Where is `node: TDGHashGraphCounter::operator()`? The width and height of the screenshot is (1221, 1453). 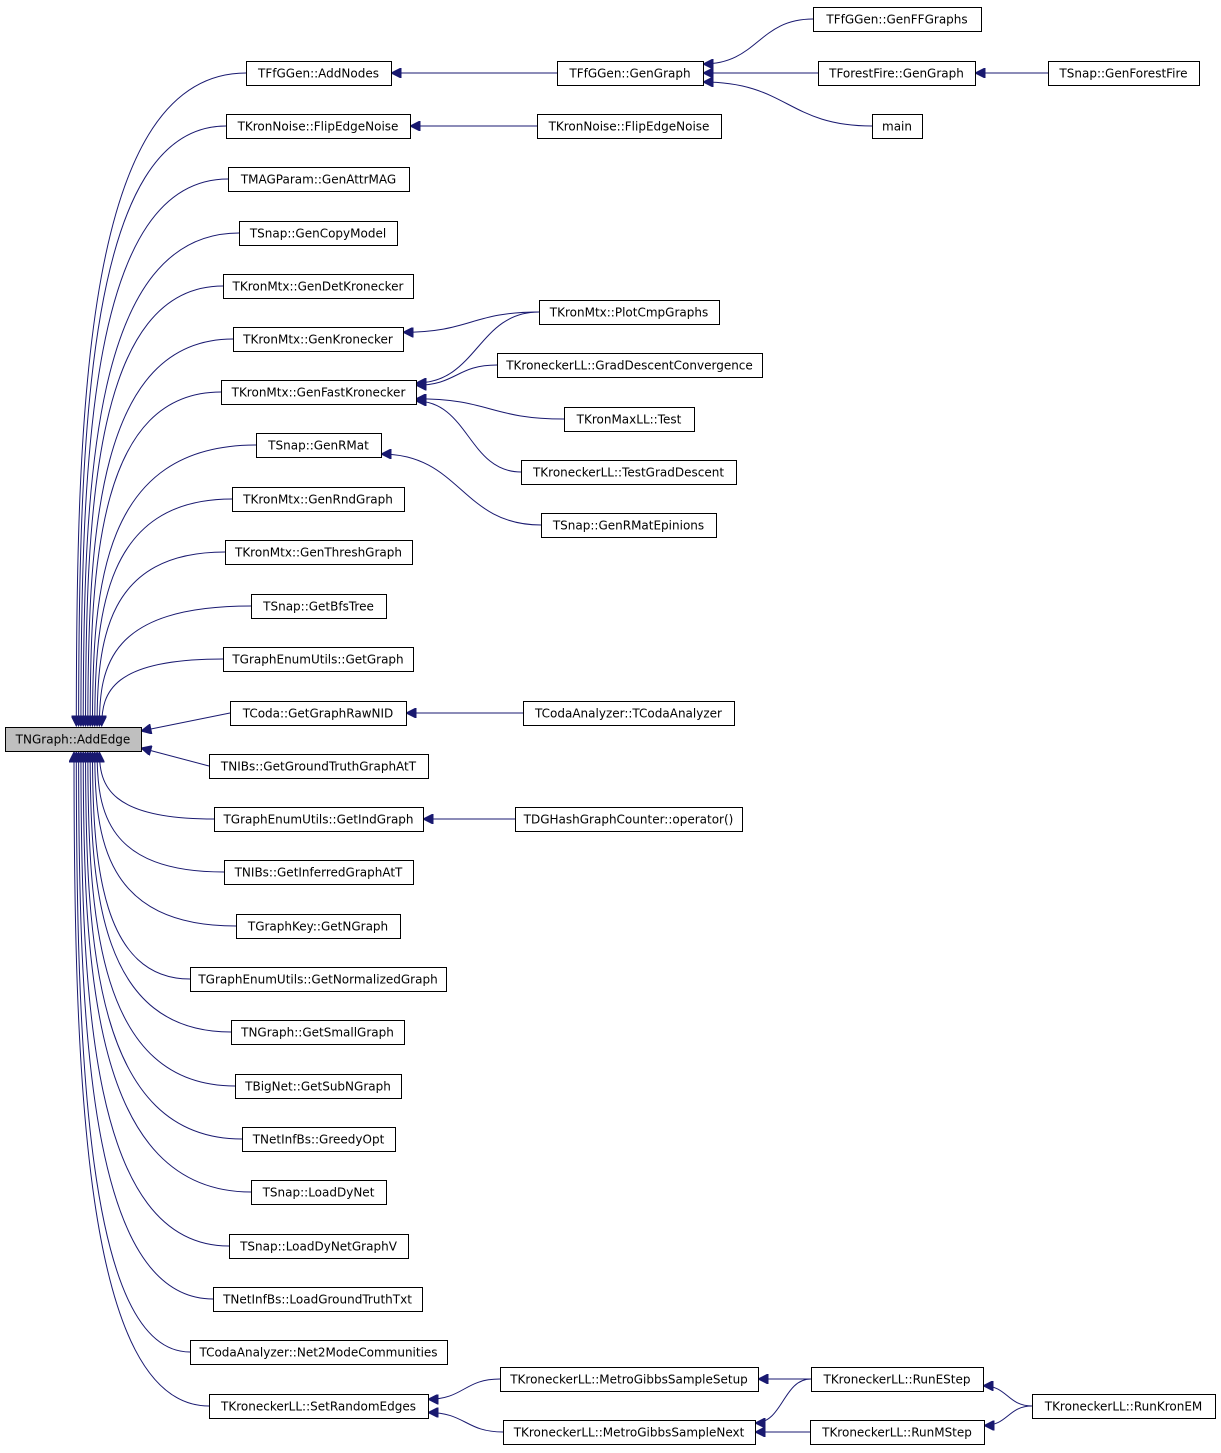 node: TDGHashGraphCounter::operator() is located at coordinates (629, 819).